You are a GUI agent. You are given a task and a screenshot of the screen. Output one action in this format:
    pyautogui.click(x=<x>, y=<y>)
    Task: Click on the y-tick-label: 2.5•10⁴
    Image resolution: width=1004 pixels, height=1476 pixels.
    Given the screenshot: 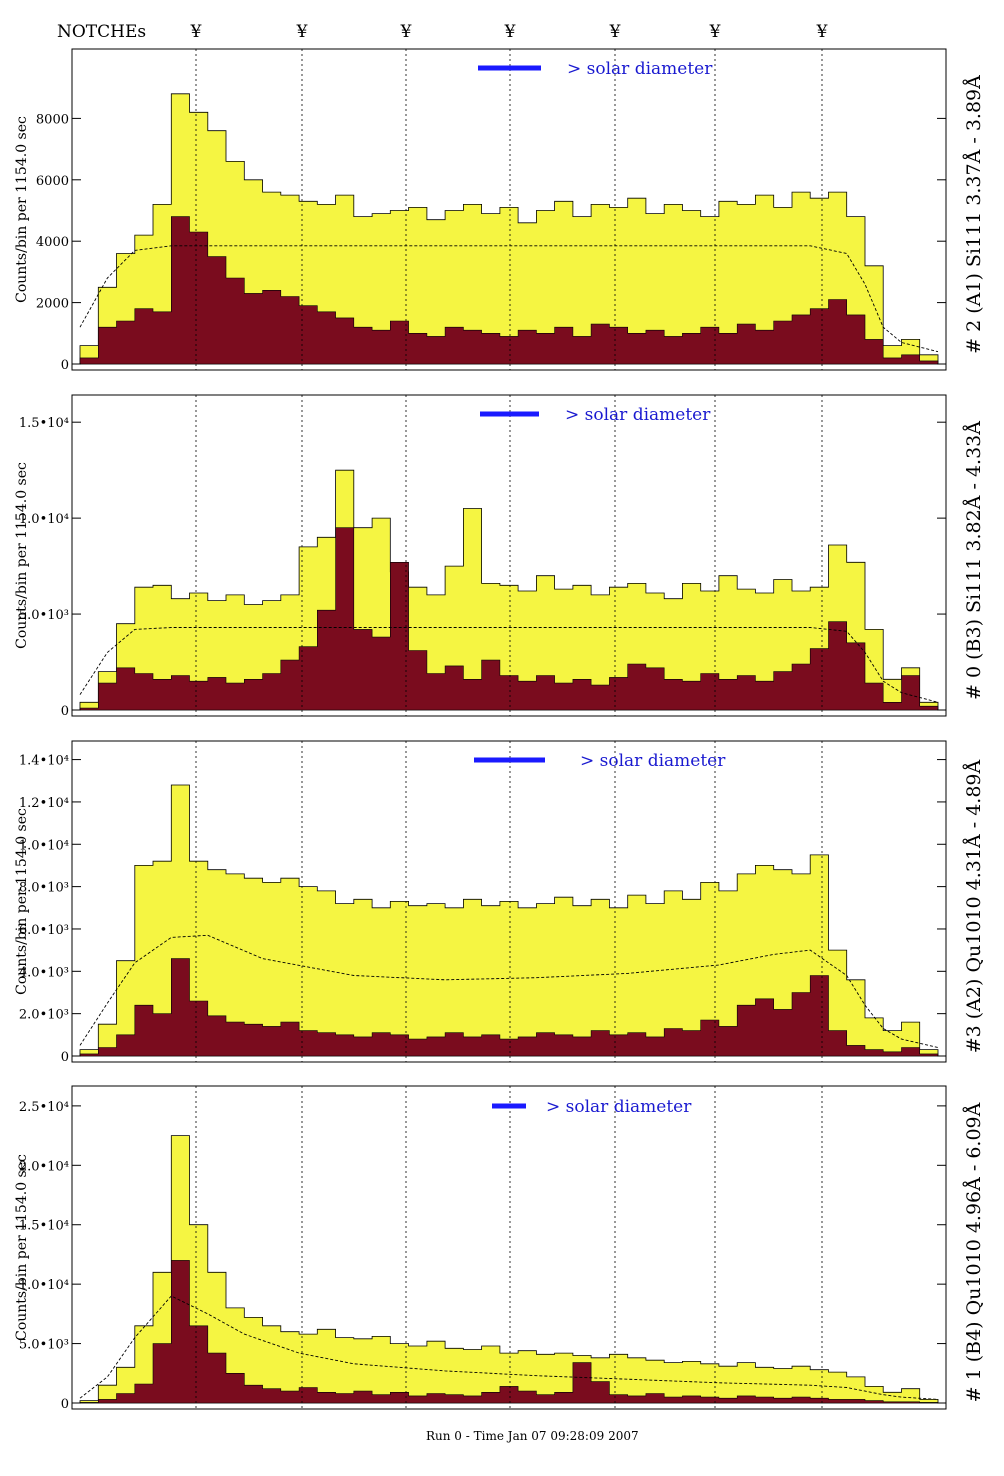 What is the action you would take?
    pyautogui.click(x=44, y=1107)
    